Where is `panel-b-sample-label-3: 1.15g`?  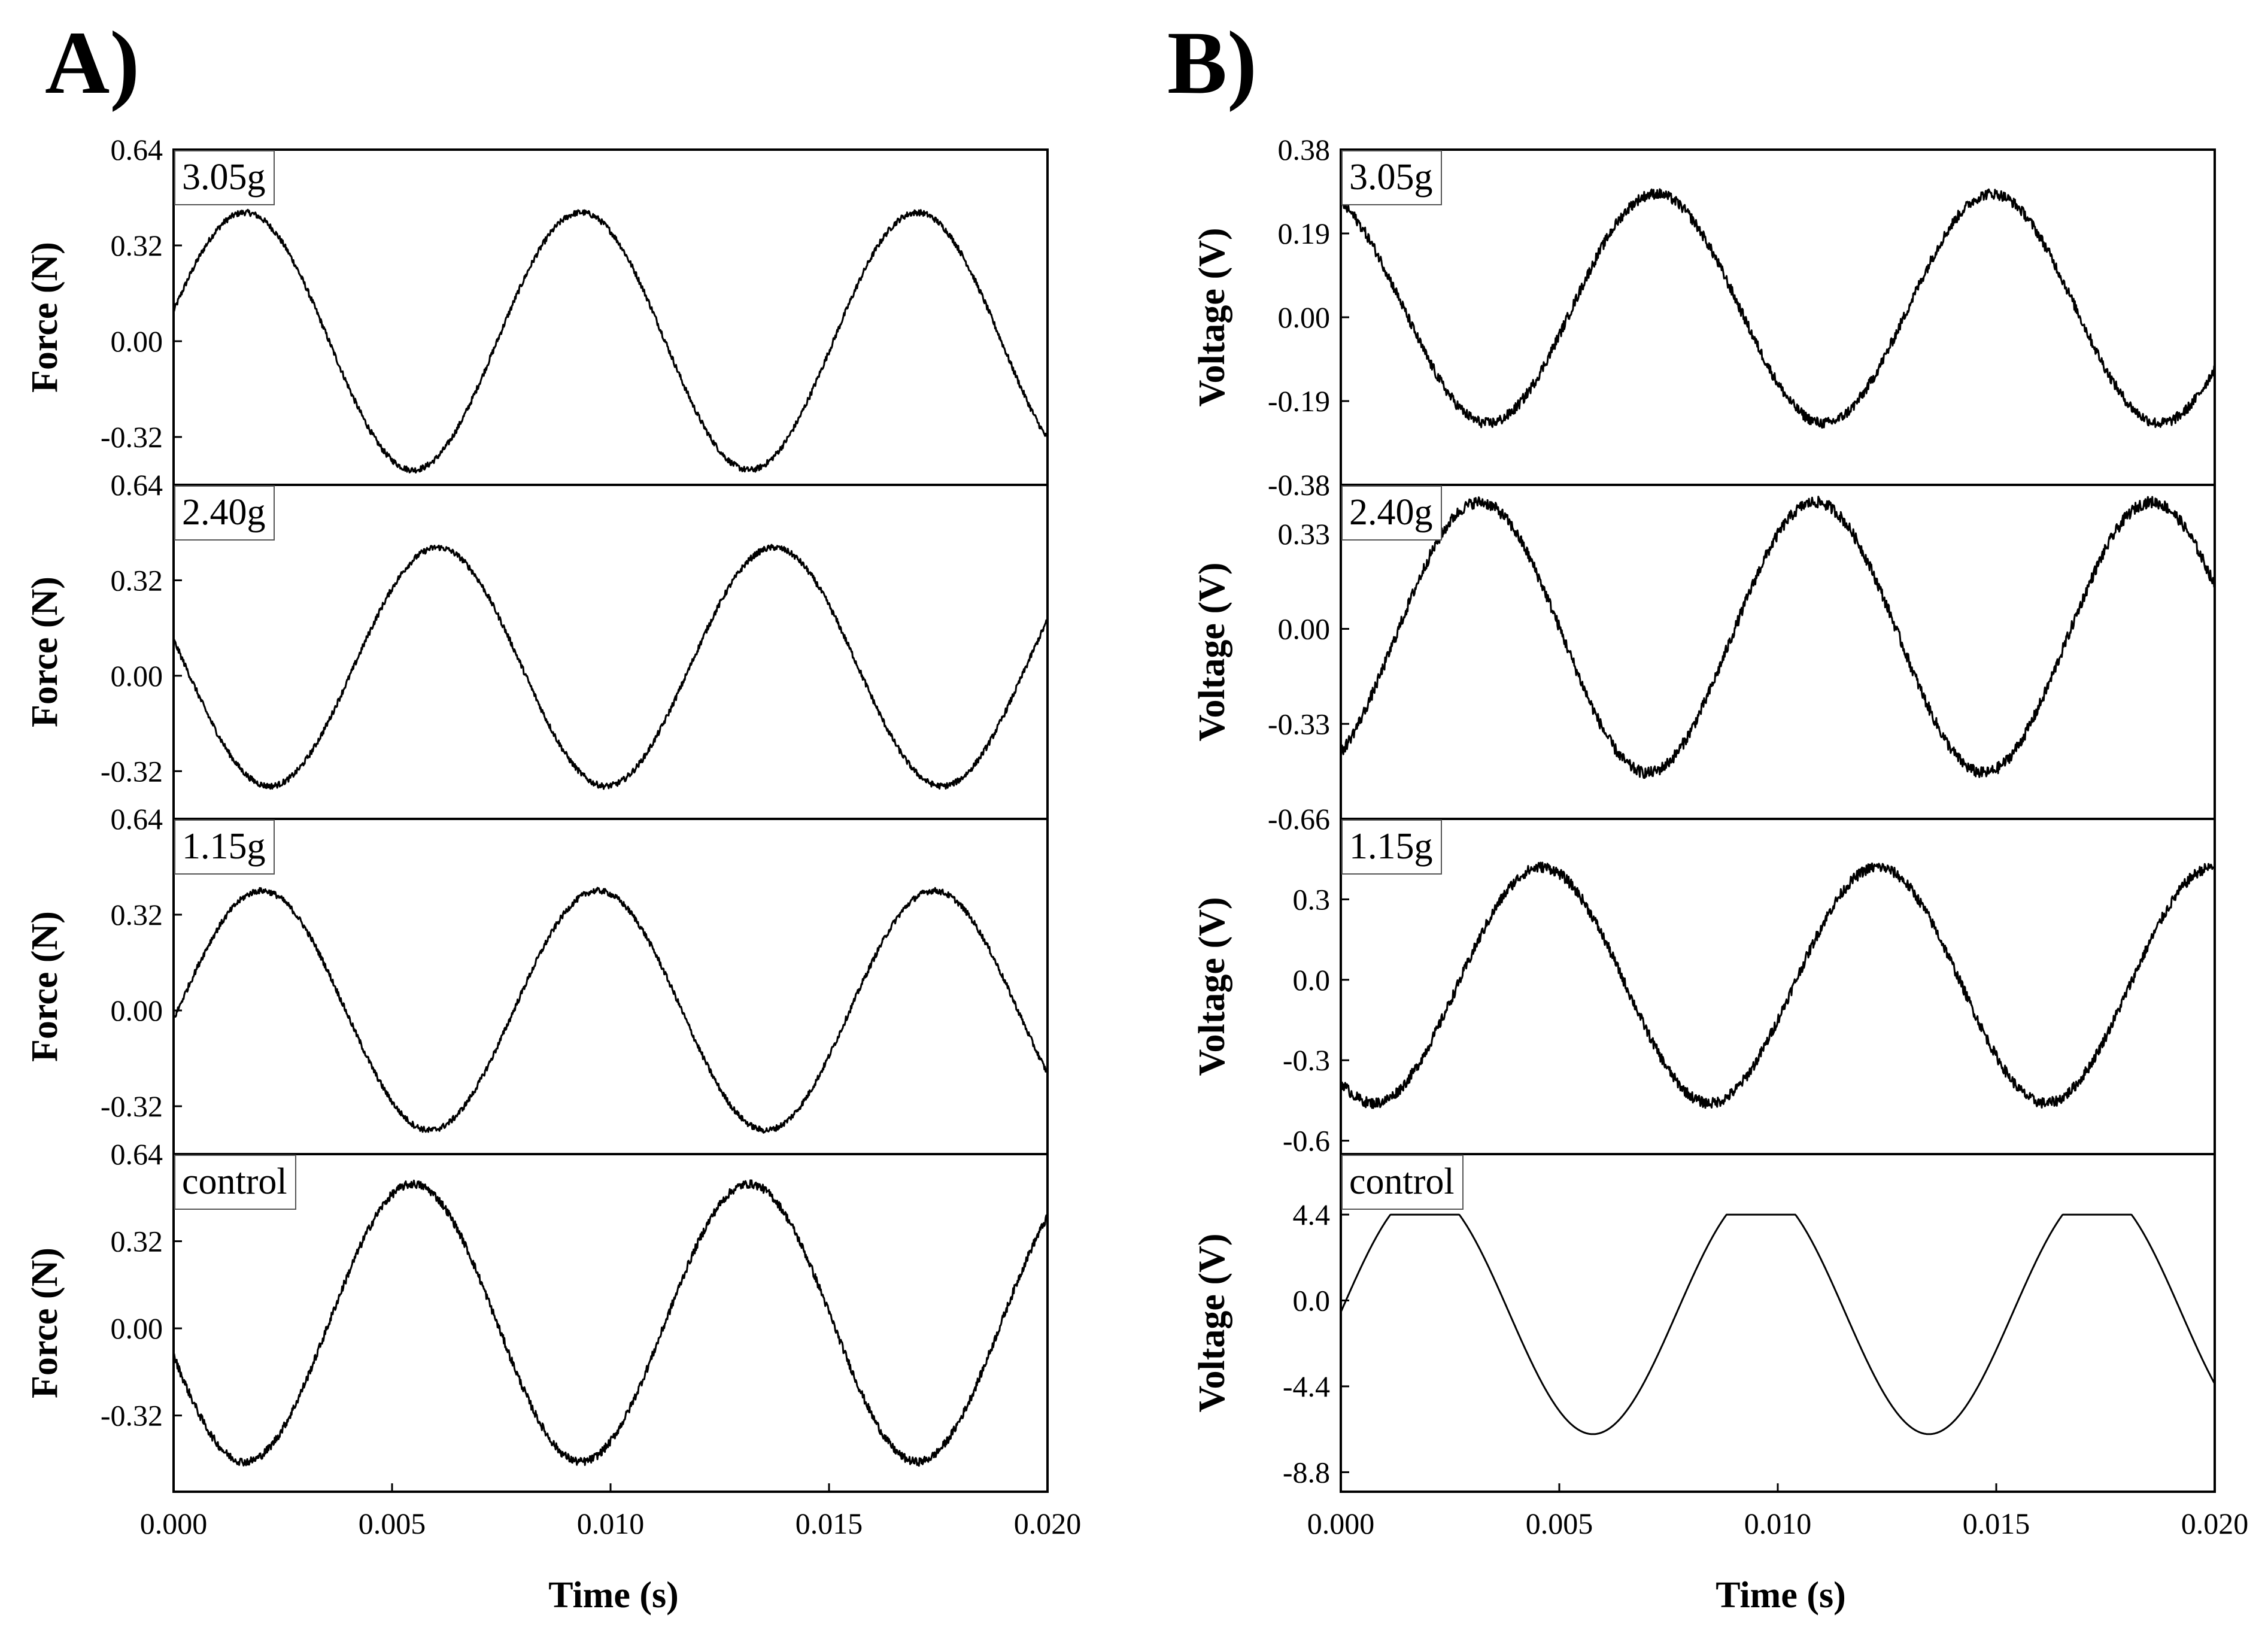 panel-b-sample-label-3: 1.15g is located at coordinates (1391, 846).